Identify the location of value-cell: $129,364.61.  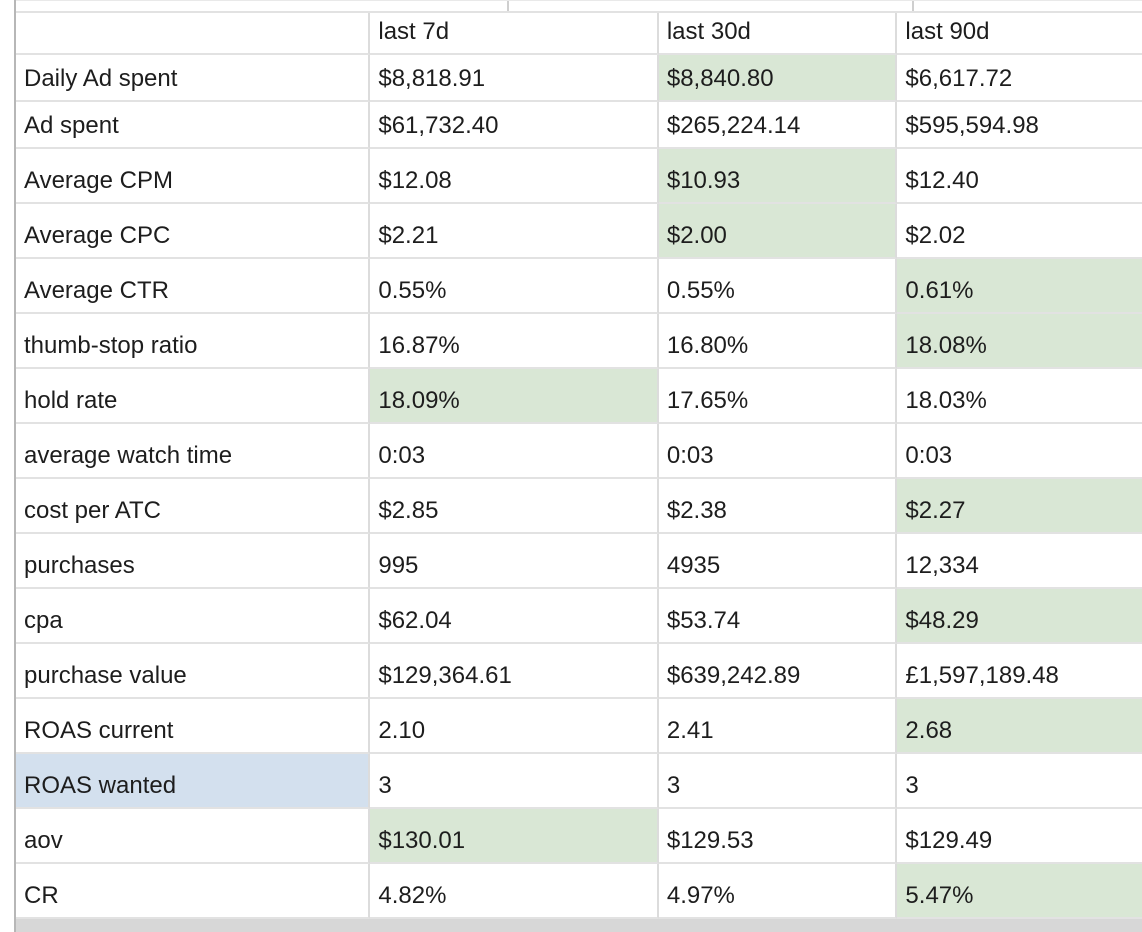
(514, 671).